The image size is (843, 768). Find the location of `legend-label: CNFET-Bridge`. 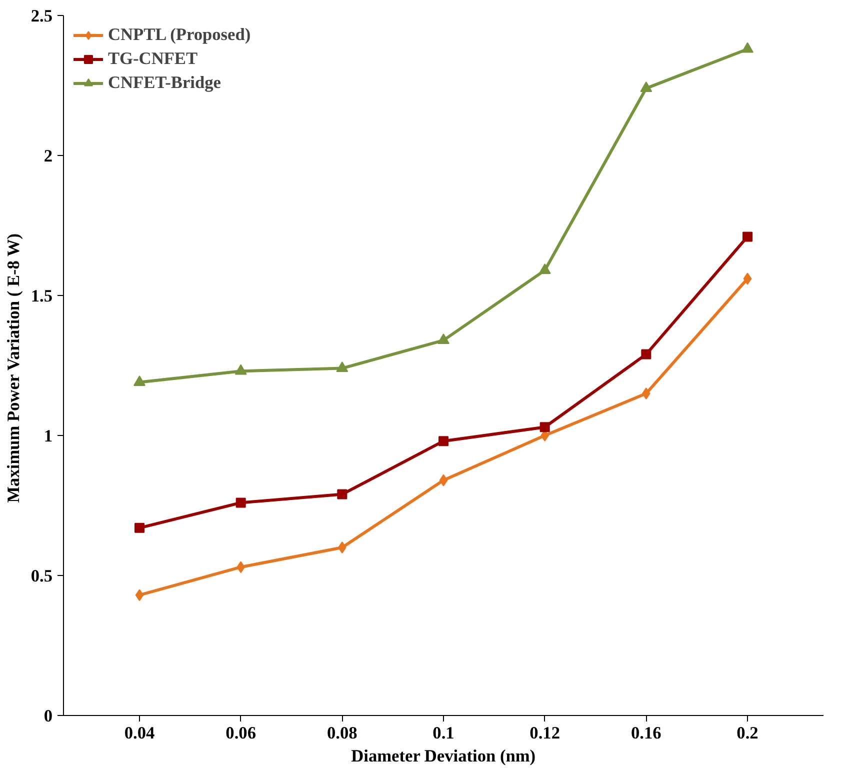

legend-label: CNFET-Bridge is located at coordinates (164, 83).